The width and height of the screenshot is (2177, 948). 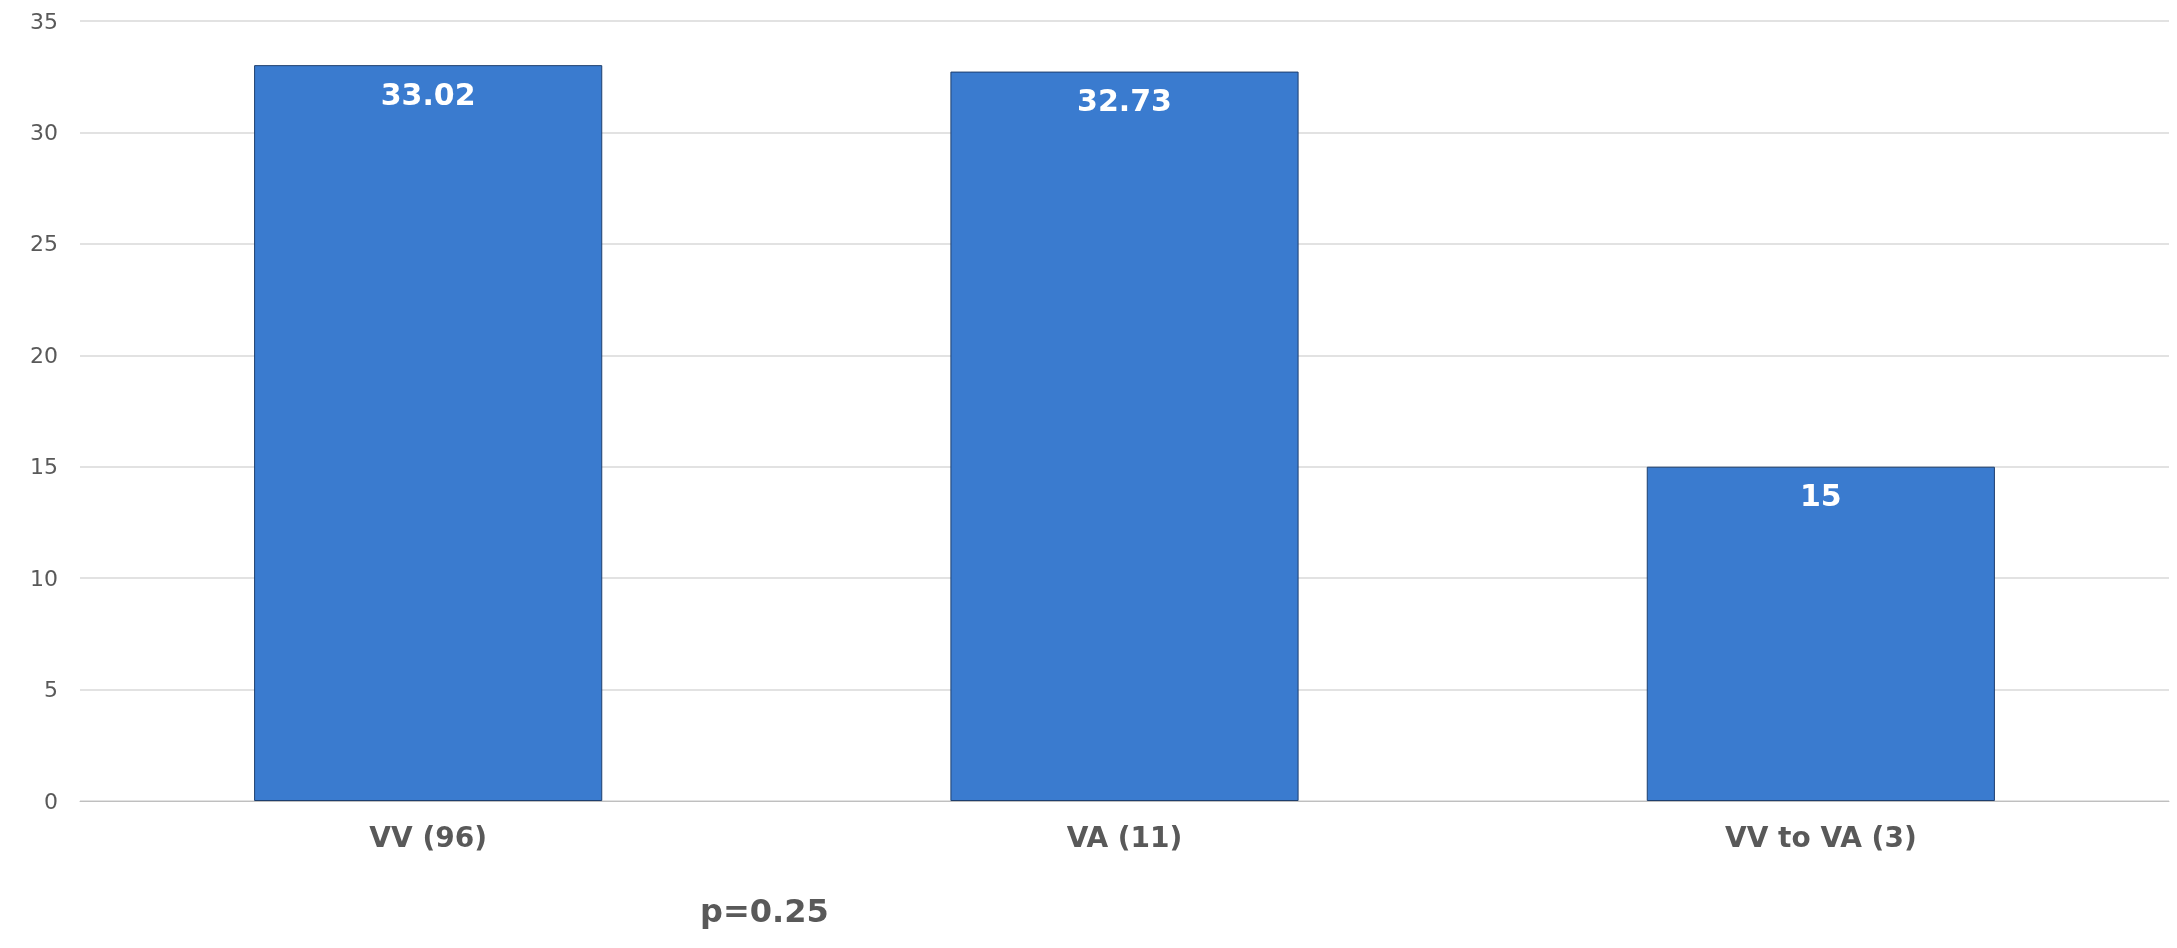 What do you see at coordinates (1820, 837) in the screenshot?
I see `x-tick-label: VV to VA (3)` at bounding box center [1820, 837].